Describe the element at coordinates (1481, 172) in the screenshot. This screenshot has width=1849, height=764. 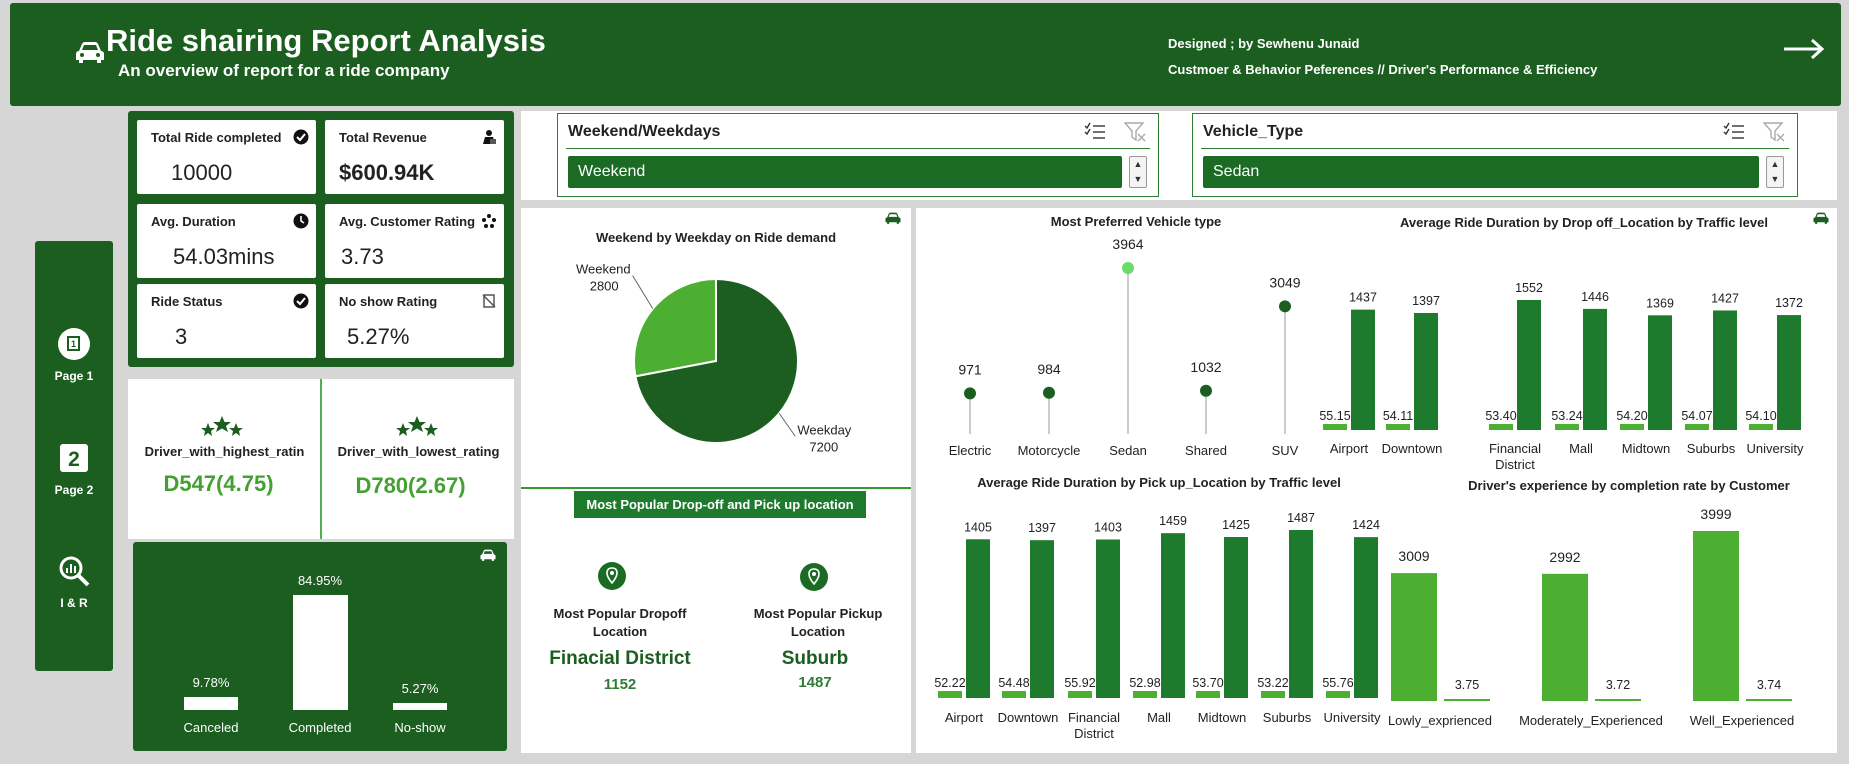
I see `slicer-selected-option: Sedan` at that location.